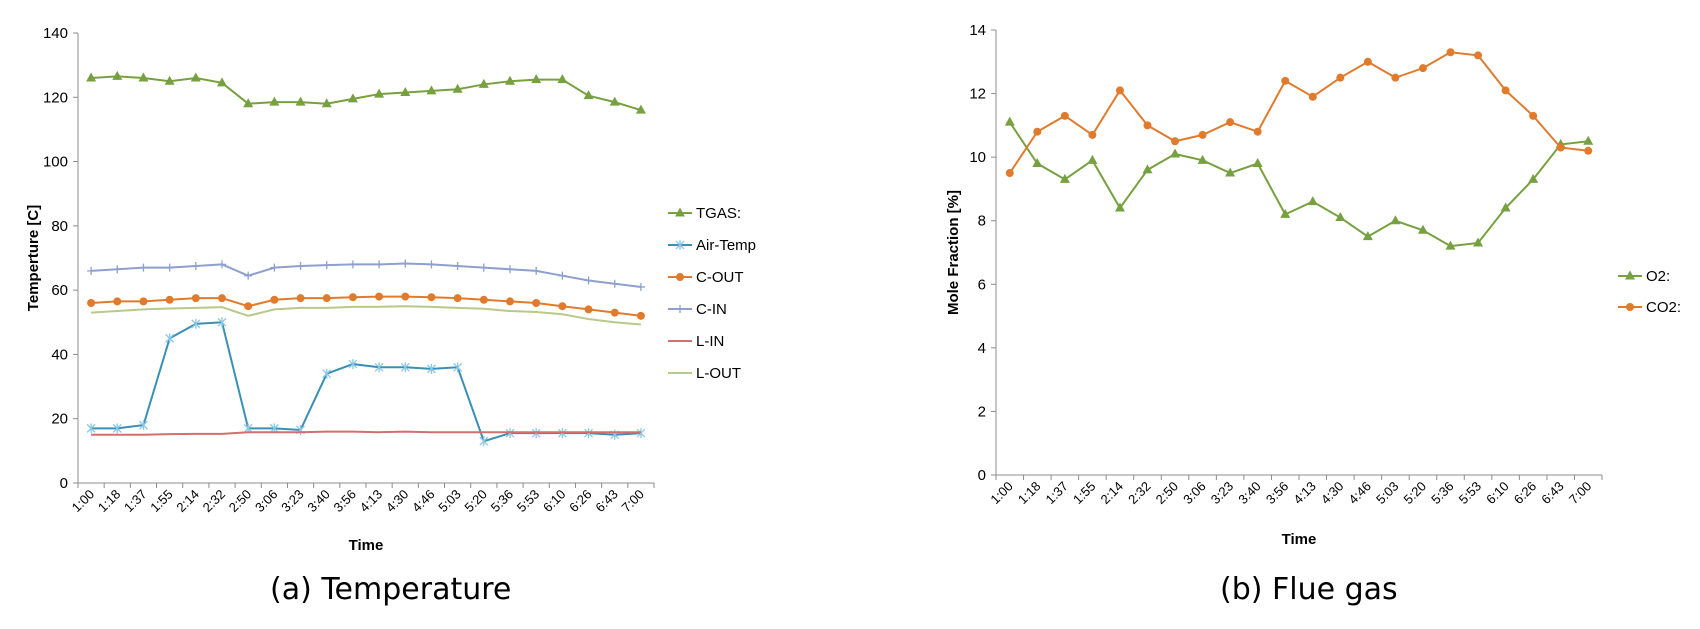  I want to click on legend-item-l-out: L-OUT, so click(704, 373).